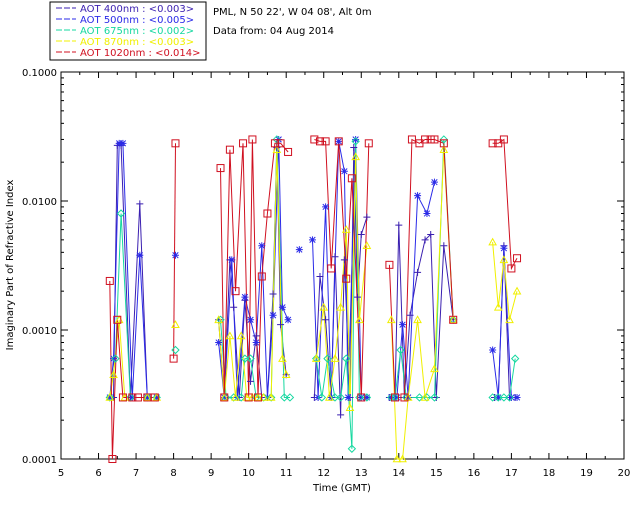  Describe the element at coordinates (286, 473) in the screenshot. I see `x-tick-label: 11` at that location.